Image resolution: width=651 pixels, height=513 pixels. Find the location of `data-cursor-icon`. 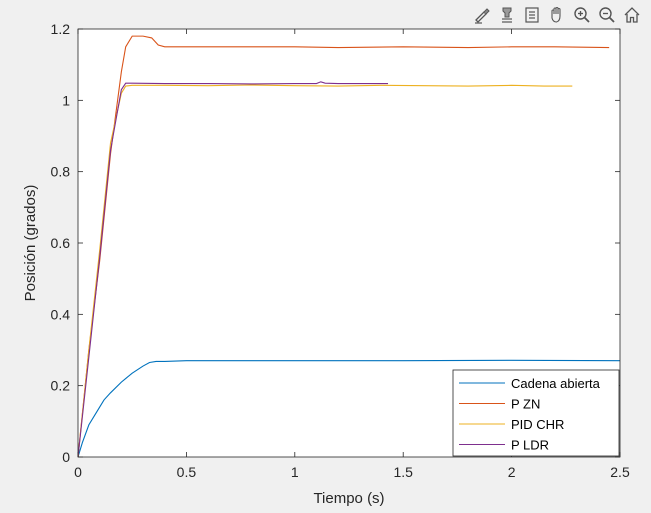

data-cursor-icon is located at coordinates (507, 15).